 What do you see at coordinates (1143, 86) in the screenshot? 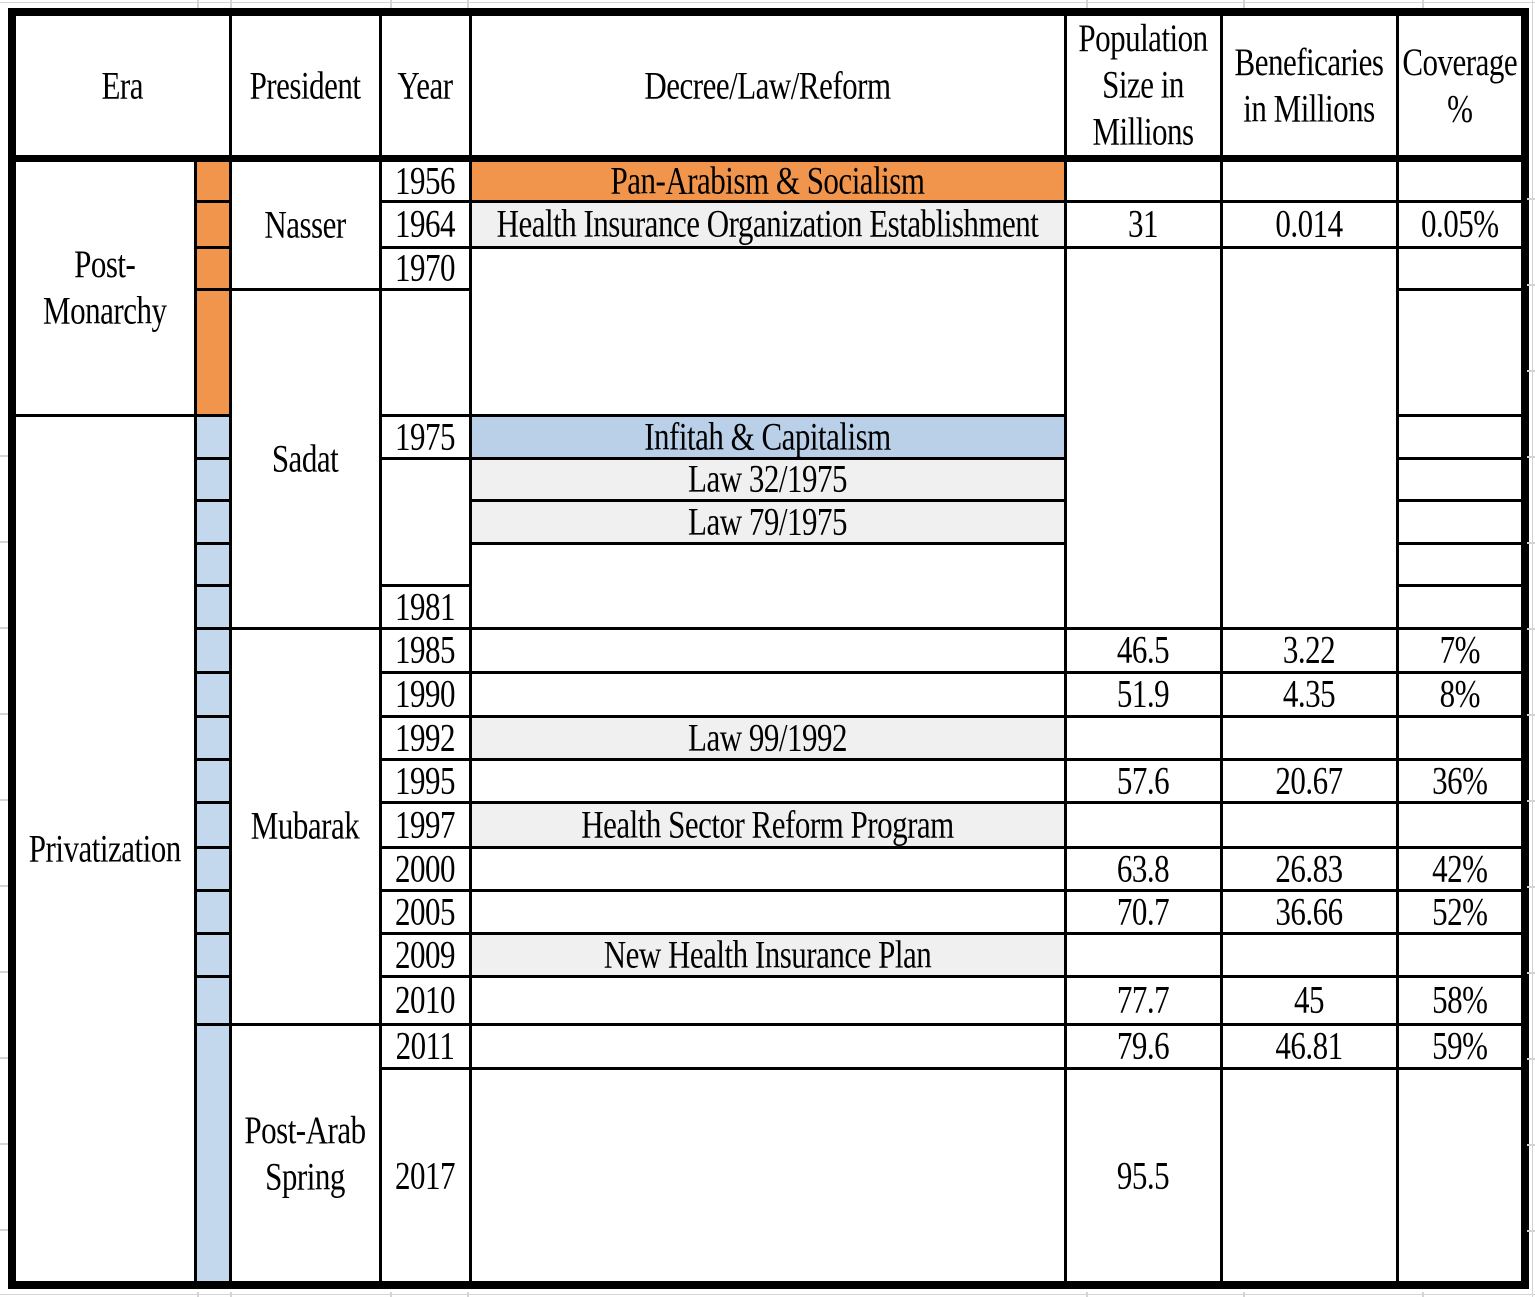
I see `header-population: Population Size in Millions` at bounding box center [1143, 86].